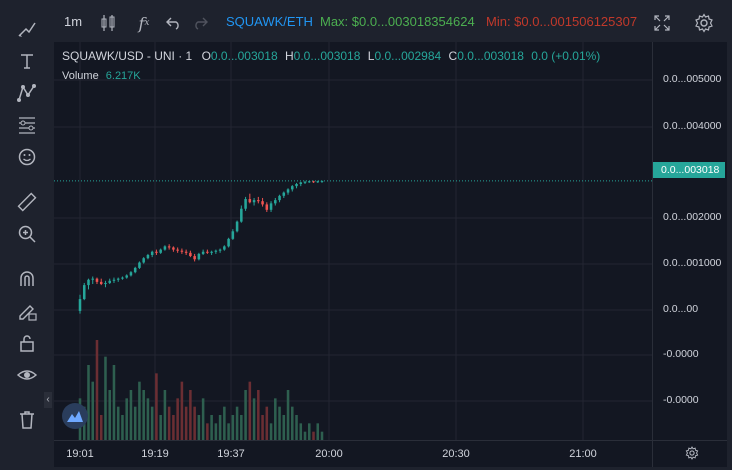 The height and width of the screenshot is (470, 732). What do you see at coordinates (456, 454) in the screenshot?
I see `time-label: 20:30` at bounding box center [456, 454].